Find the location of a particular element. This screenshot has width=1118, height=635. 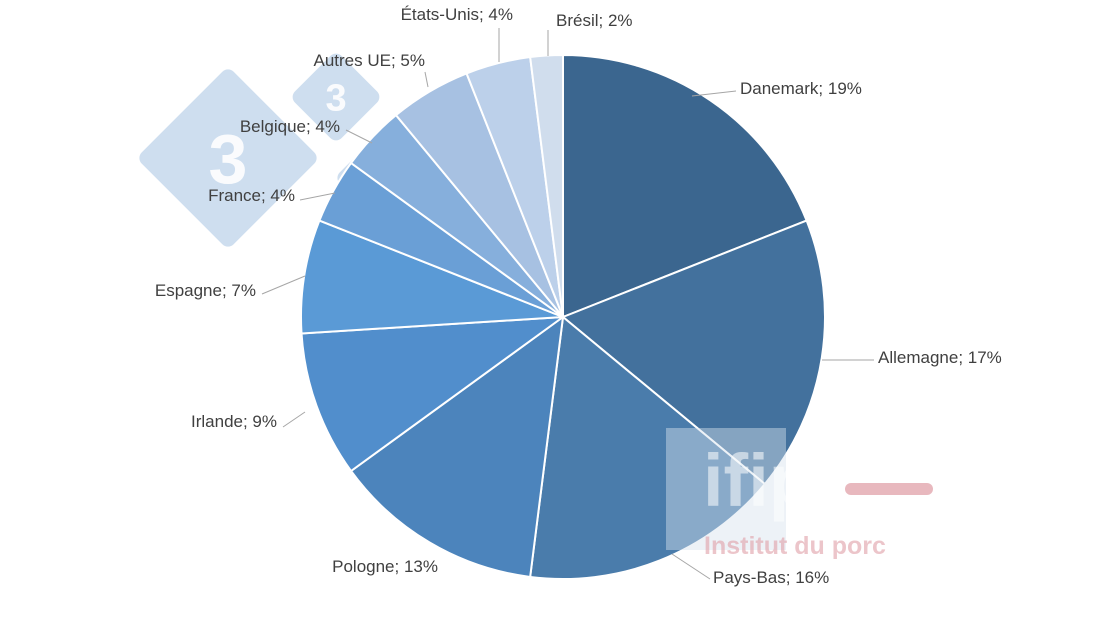

leader-line-belgique is located at coordinates (359, 136).